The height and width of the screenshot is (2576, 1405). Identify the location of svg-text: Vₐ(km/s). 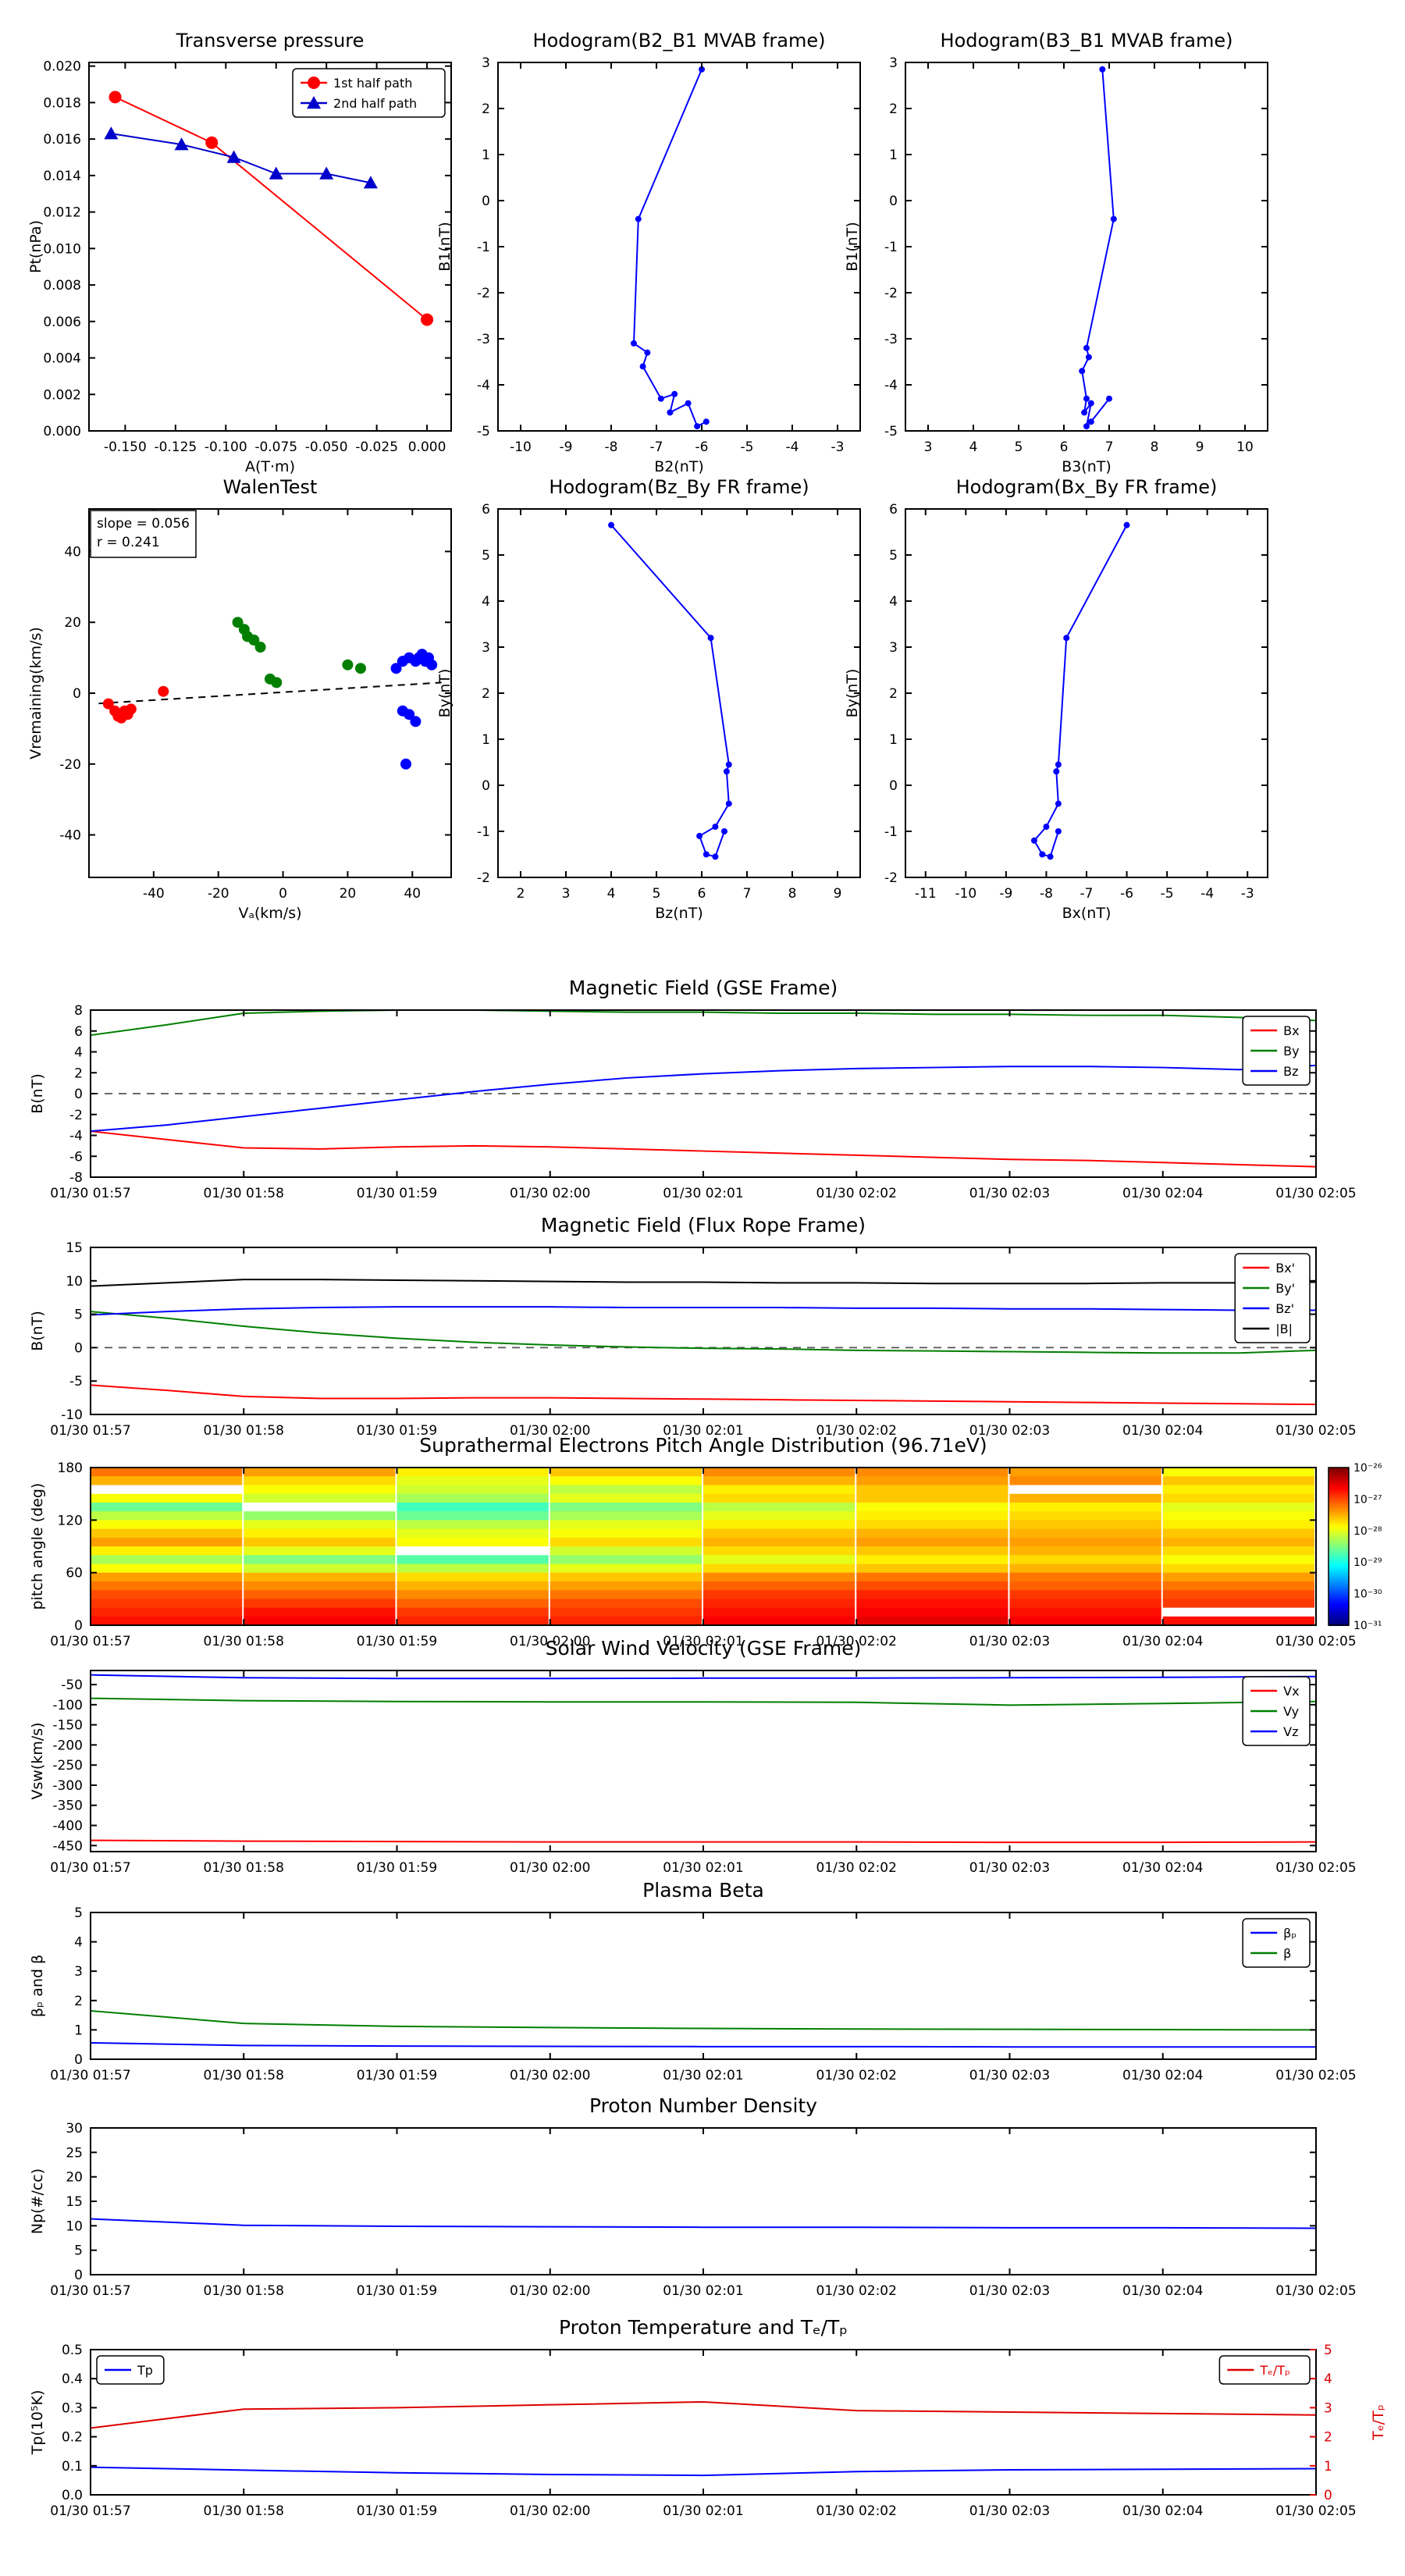
(270, 913).